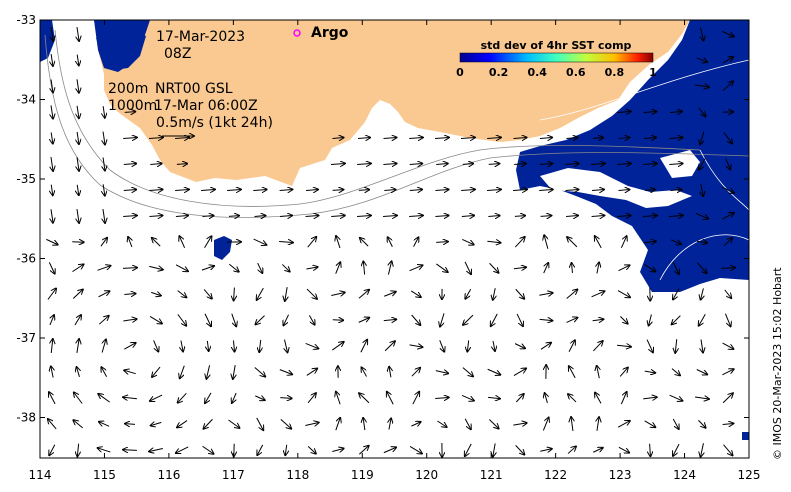  What do you see at coordinates (616, 188) in the screenshot?
I see `sst-gap-white` at bounding box center [616, 188].